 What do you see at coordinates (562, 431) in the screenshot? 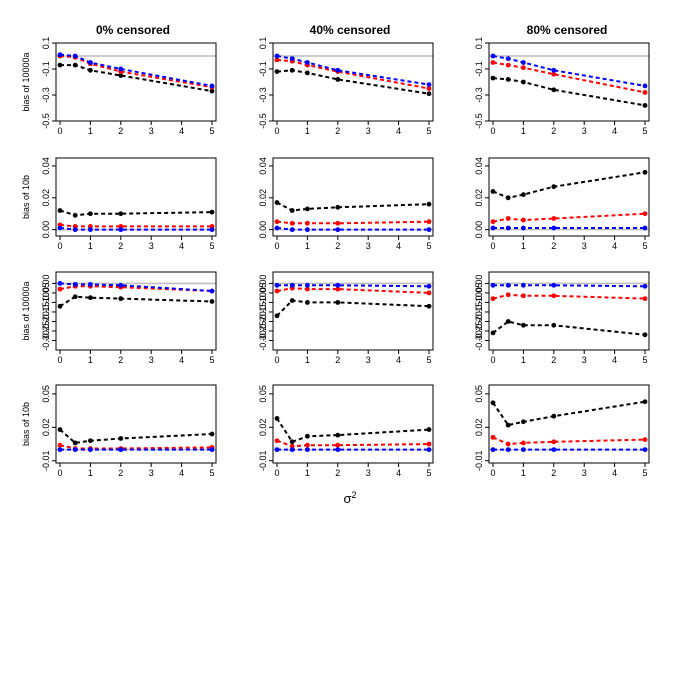
I see `panel-3-2: 0 1 2 3 4 5 -0.01 0.02 0.05` at bounding box center [562, 431].